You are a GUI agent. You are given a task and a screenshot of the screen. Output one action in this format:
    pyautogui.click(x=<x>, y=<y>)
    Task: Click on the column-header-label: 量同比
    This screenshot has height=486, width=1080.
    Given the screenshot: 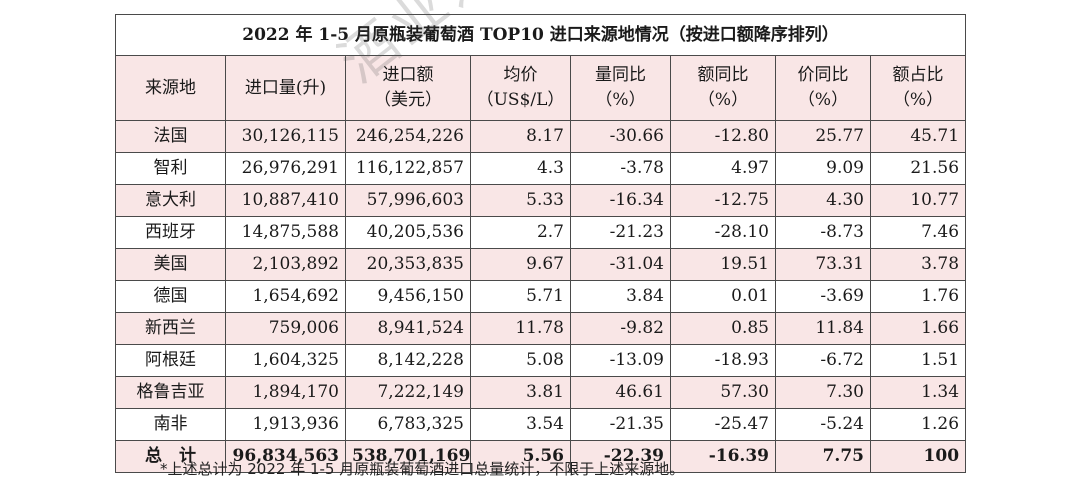 What is the action you would take?
    pyautogui.click(x=620, y=75)
    